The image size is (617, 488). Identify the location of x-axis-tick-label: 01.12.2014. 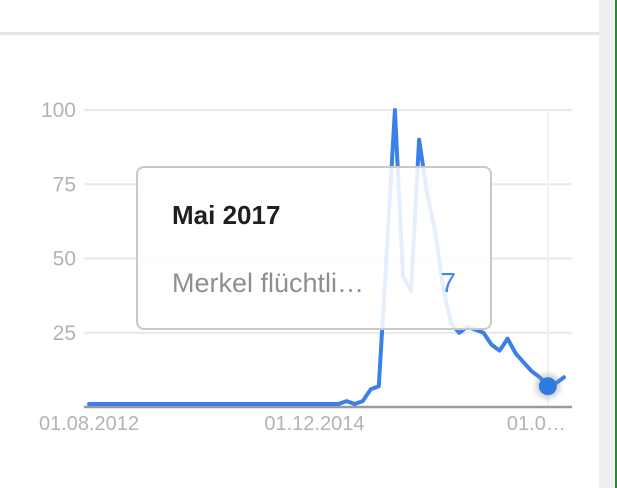
(314, 424).